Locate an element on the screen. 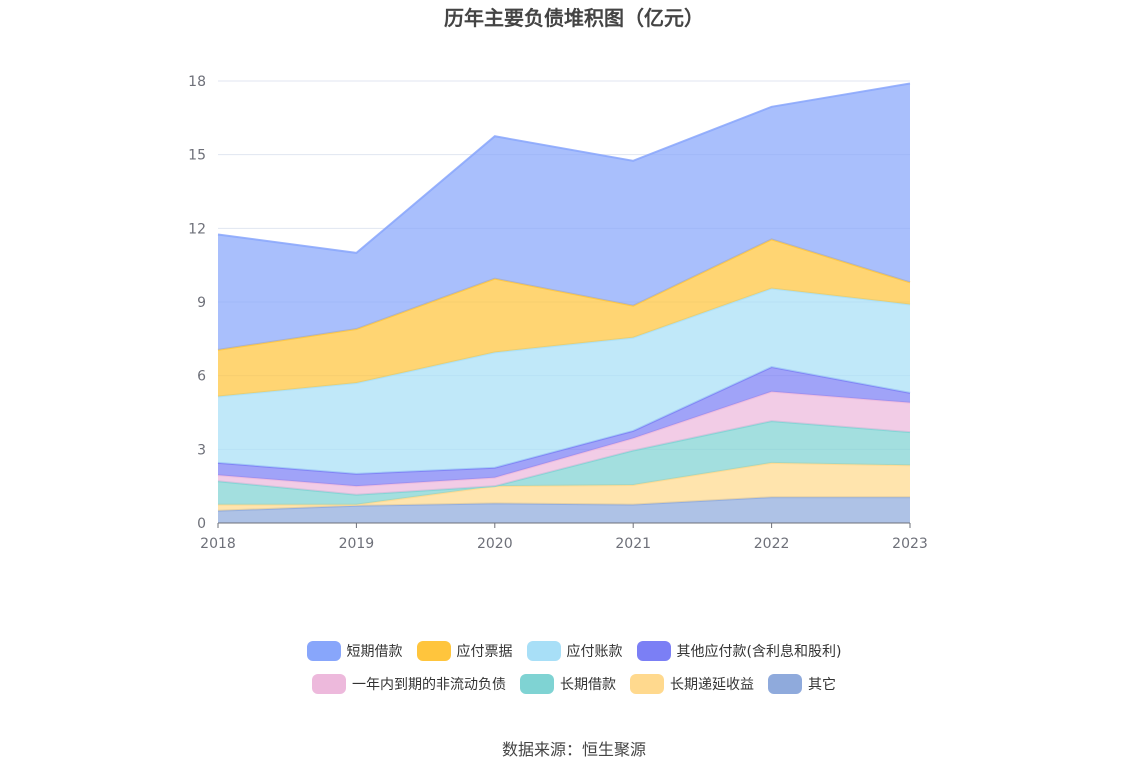 This screenshot has height=776, width=1148. legend-label: 一年内到期的非流动负债 is located at coordinates (429, 684).